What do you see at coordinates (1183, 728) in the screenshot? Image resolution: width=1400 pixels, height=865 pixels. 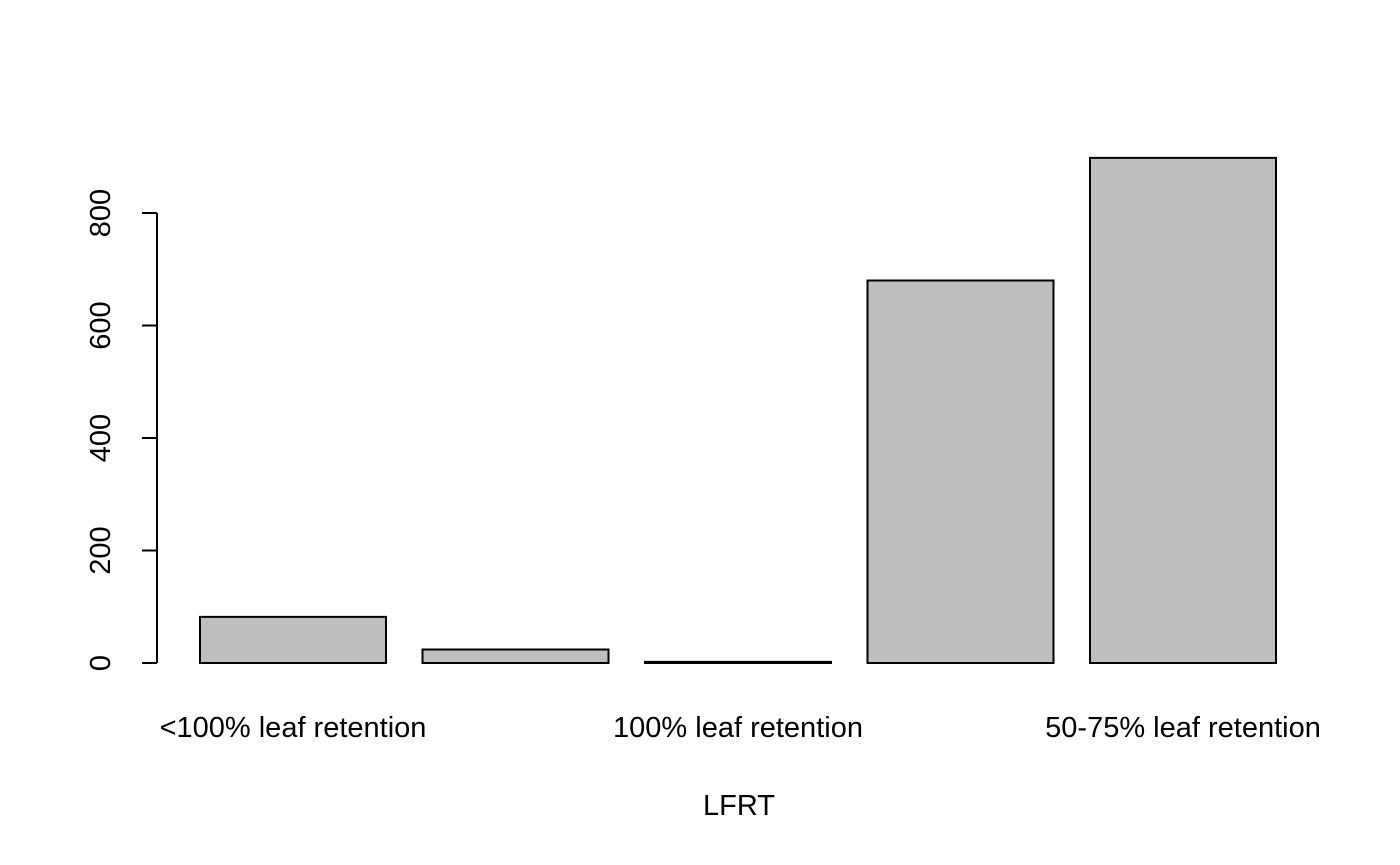 I see `x-category-label: 50-75% leaf retention` at bounding box center [1183, 728].